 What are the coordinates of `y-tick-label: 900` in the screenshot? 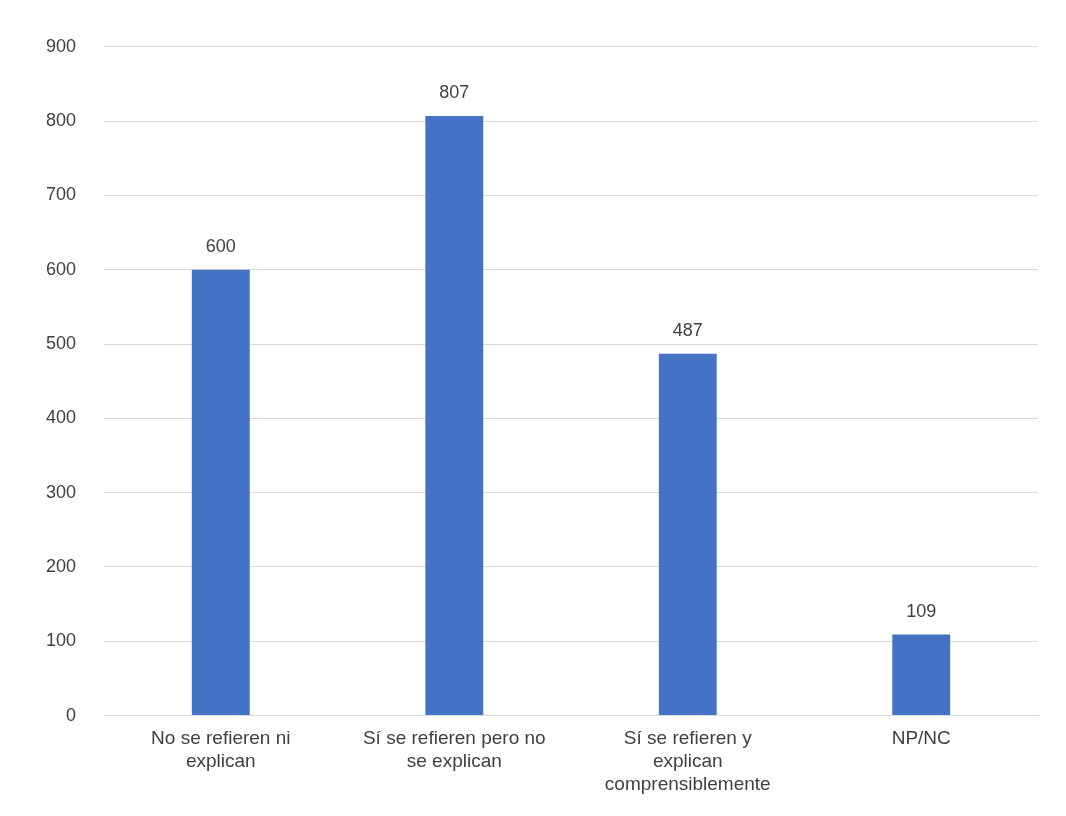 It's located at (61, 45).